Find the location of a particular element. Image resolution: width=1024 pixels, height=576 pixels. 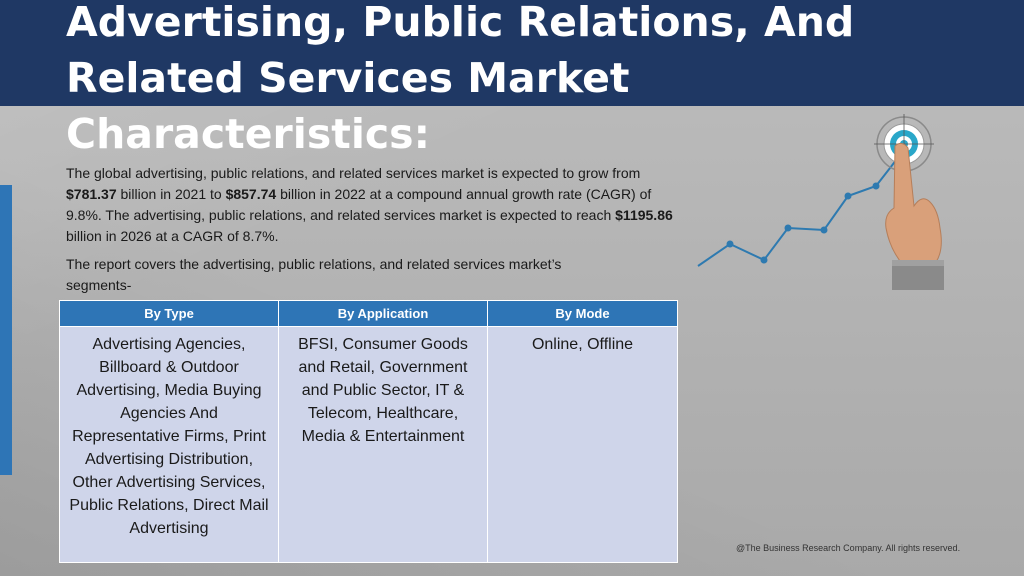

table-header-row: By Type By Application By Mode is located at coordinates (368, 313).